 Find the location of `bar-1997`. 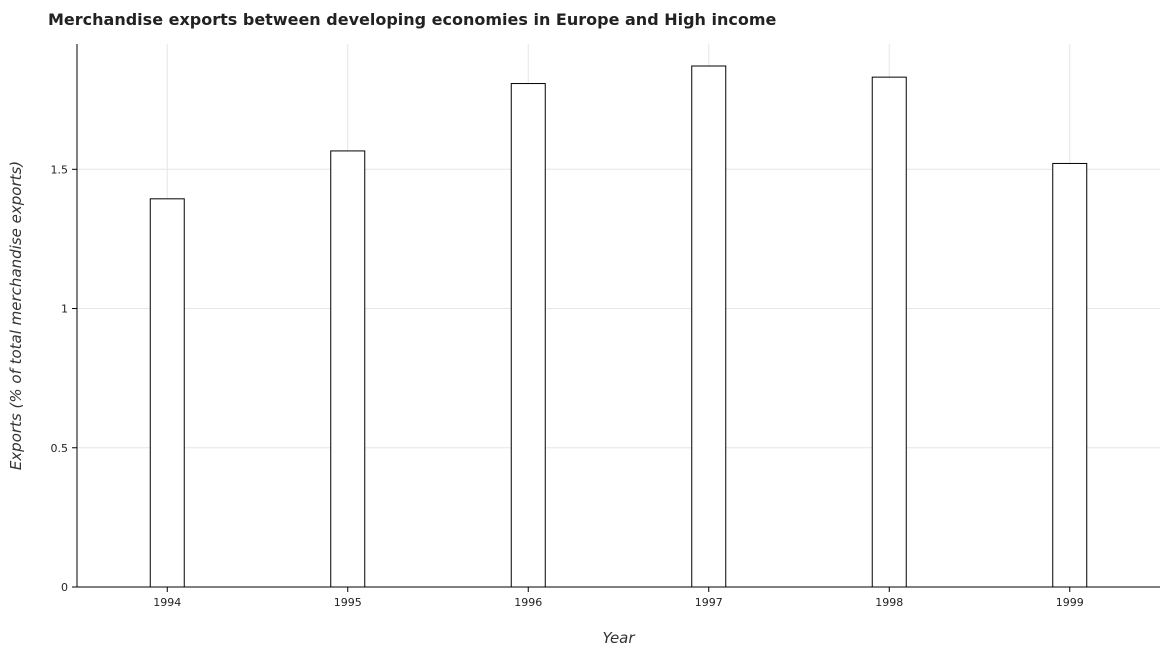

bar-1997 is located at coordinates (709, 326).